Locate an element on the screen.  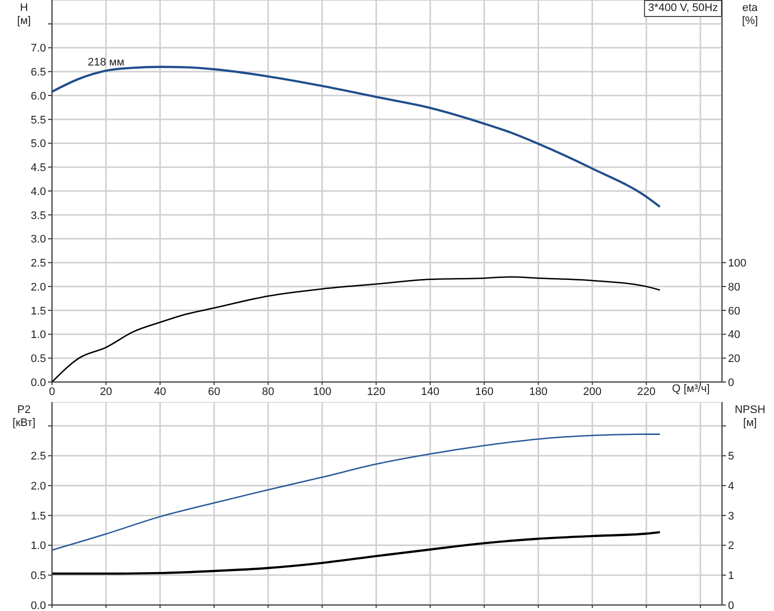
y2-axis-title: eta [%] is located at coordinates (750, 15).